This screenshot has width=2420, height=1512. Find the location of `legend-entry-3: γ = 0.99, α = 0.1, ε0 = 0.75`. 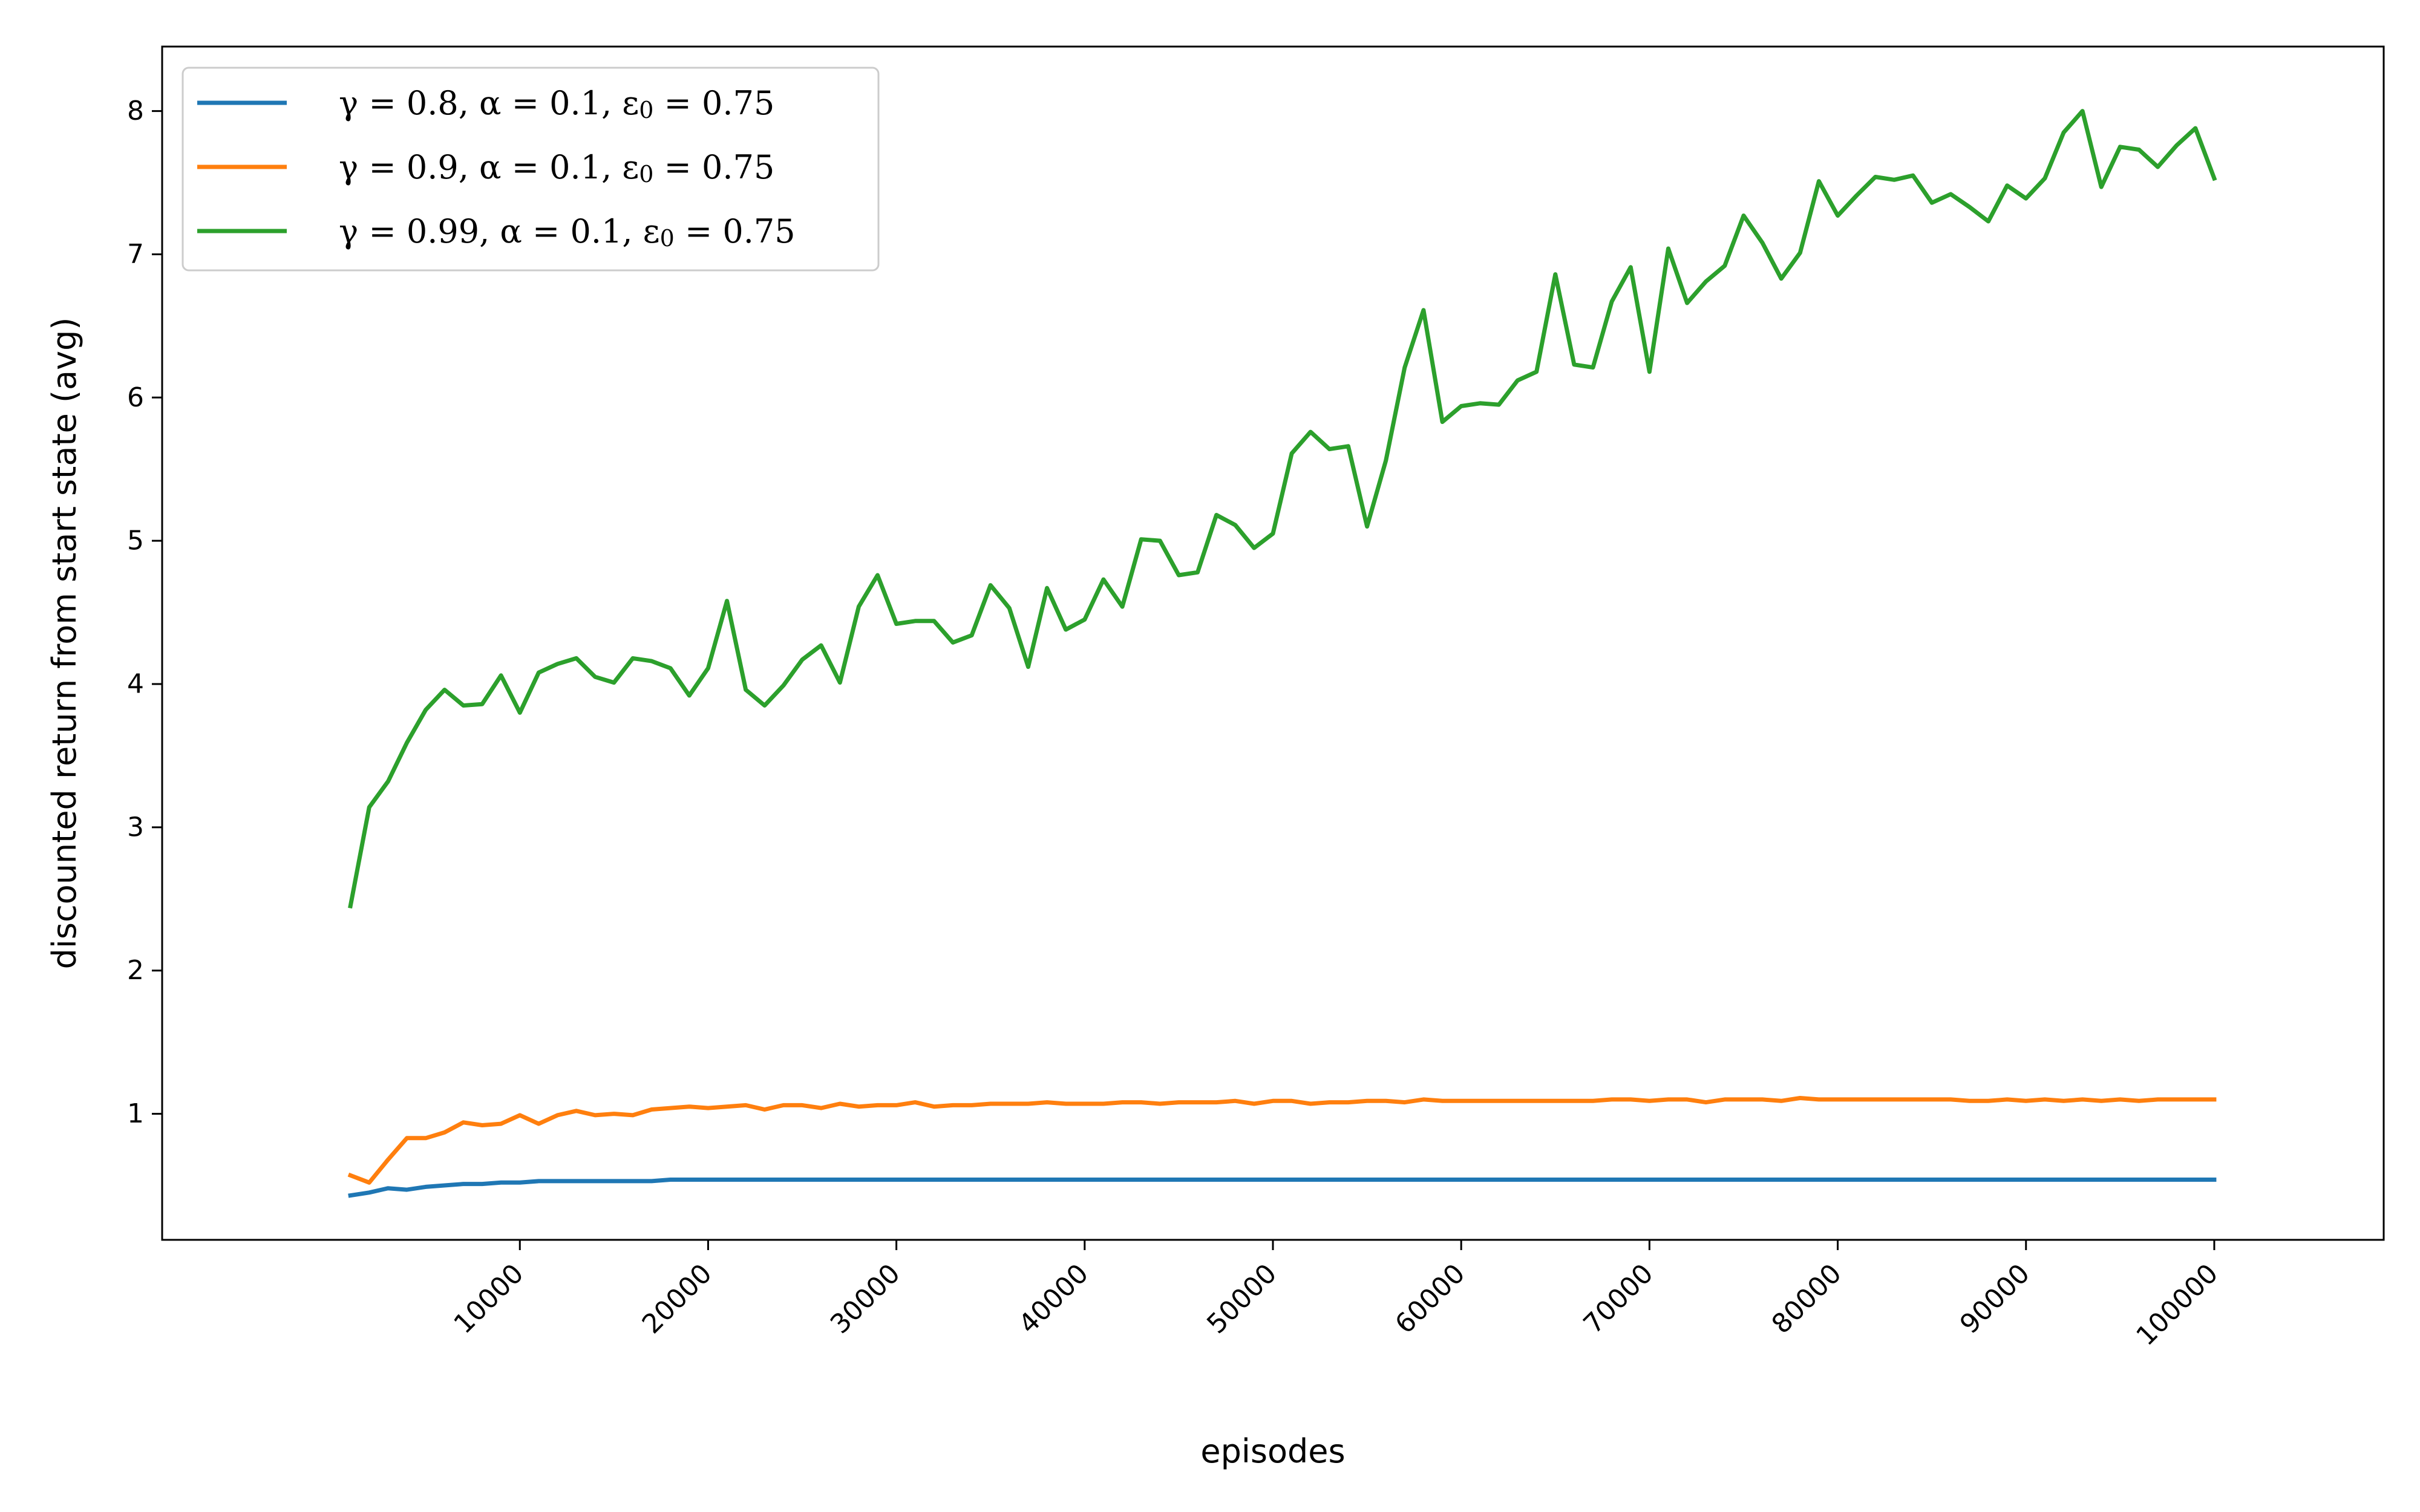

legend-entry-3: γ = 0.99, α = 0.1, ε0 = 0.75 is located at coordinates (567, 232).